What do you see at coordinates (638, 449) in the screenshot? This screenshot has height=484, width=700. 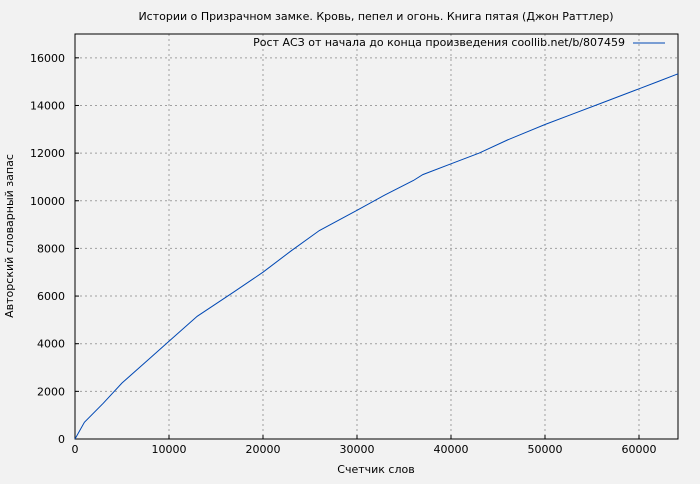 I see `x-tick-label: 60000` at bounding box center [638, 449].